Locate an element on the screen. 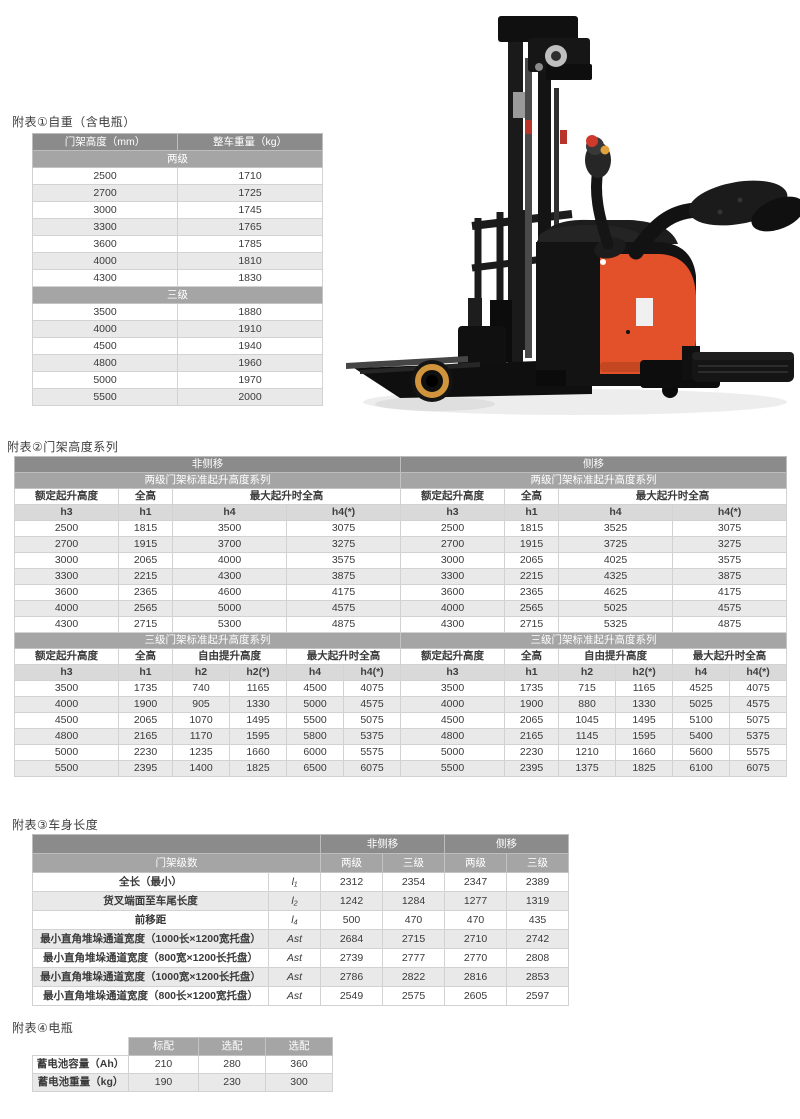 This screenshot has width=800, height=1119. mast-height-cell: 4300 is located at coordinates (105, 278).